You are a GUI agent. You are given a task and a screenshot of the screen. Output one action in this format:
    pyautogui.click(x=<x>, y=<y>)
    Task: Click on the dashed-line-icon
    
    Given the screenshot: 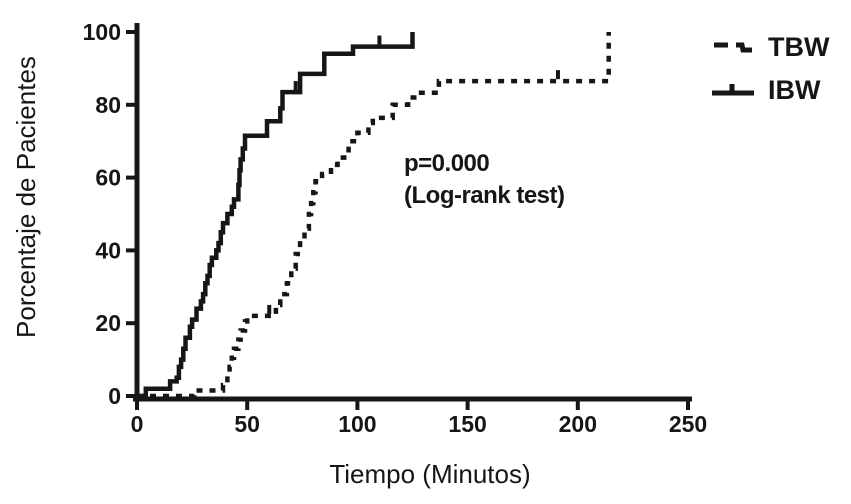 What is the action you would take?
    pyautogui.click(x=733, y=47)
    